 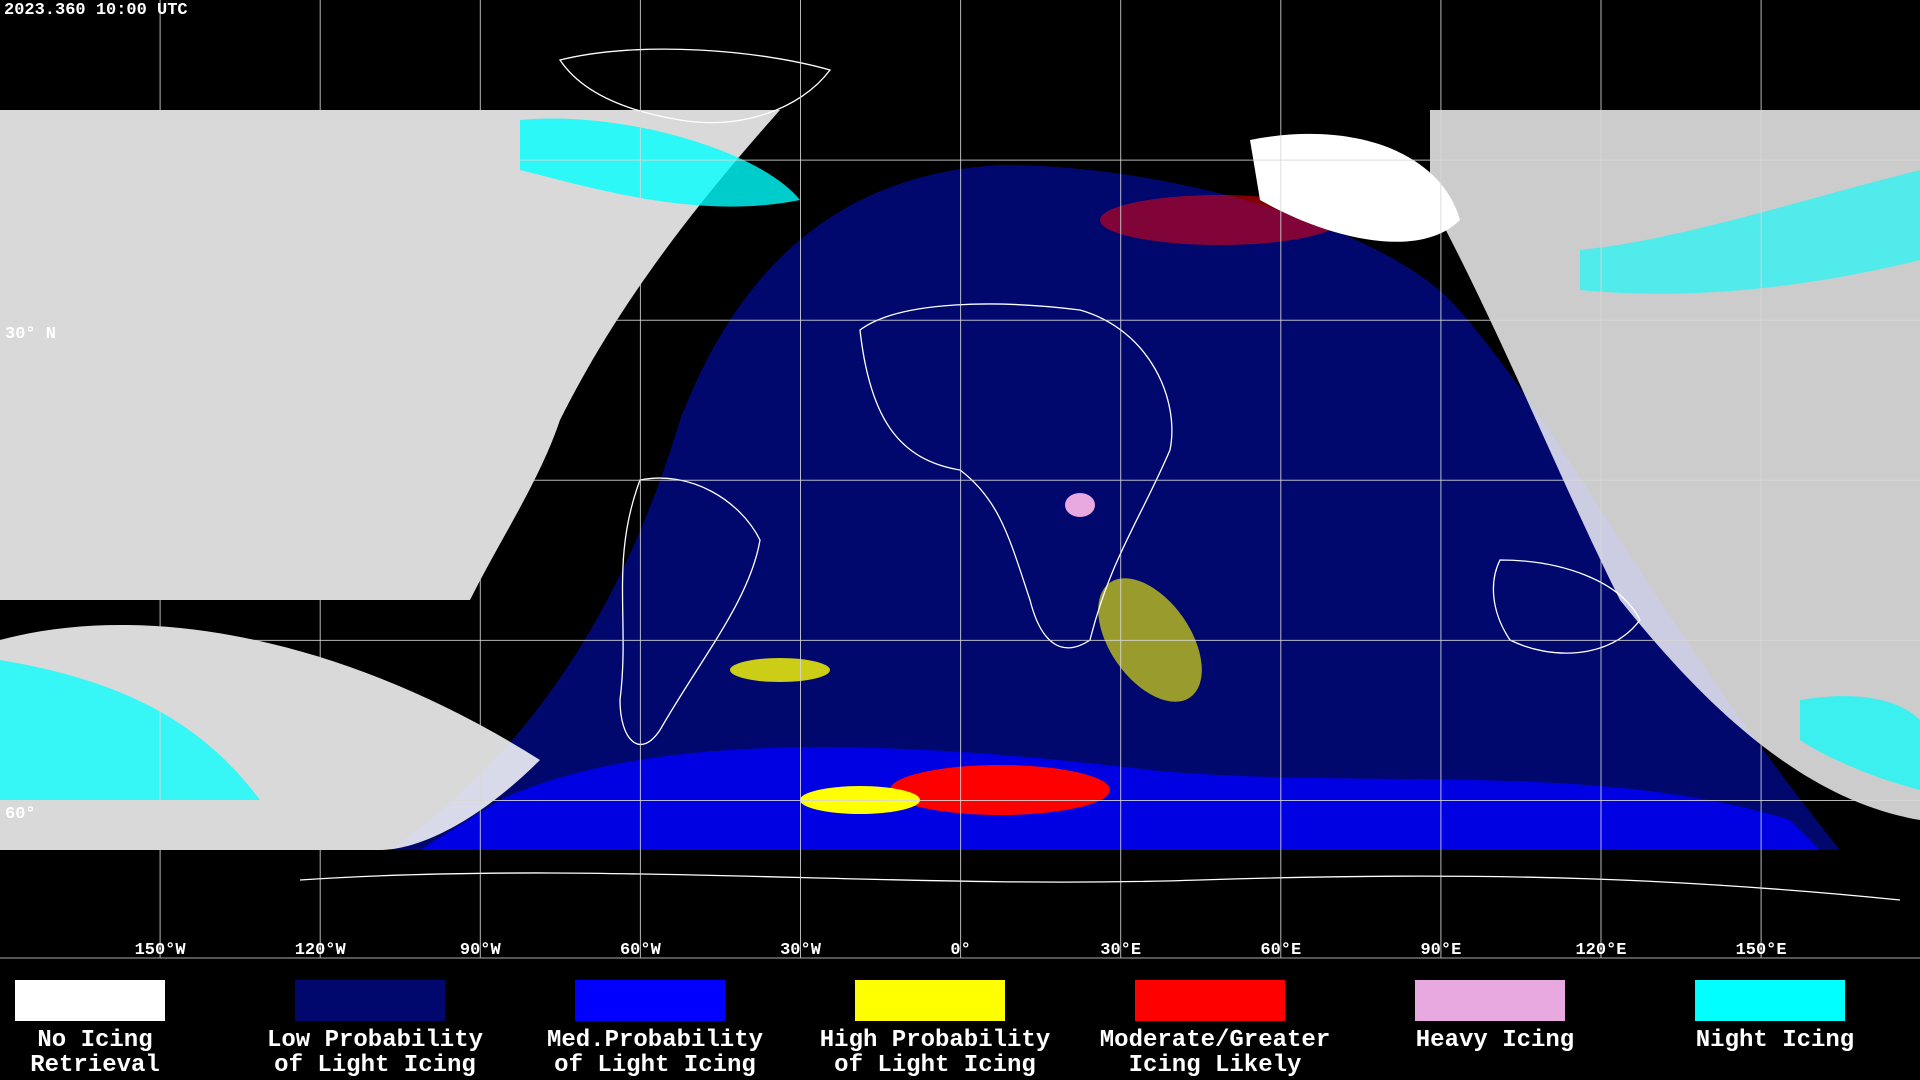 What do you see at coordinates (1600, 950) in the screenshot?
I see `lon-label: 120°E` at bounding box center [1600, 950].